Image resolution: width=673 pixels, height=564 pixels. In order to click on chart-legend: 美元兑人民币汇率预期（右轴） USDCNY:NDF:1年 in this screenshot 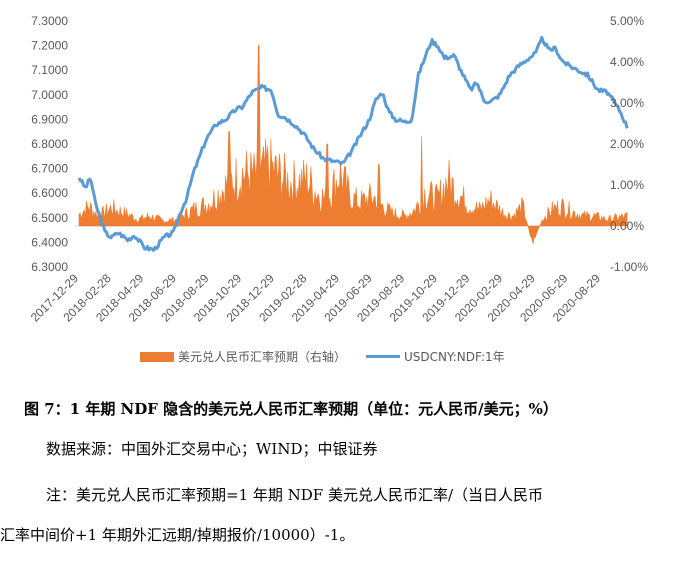, I will do `click(322, 356)`.